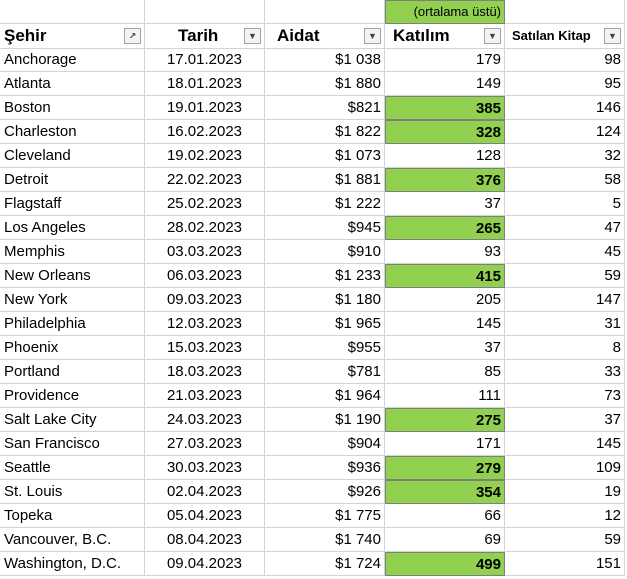 The height and width of the screenshot is (579, 627). Describe the element at coordinates (445, 396) in the screenshot. I see `attendance-cell: 111` at that location.